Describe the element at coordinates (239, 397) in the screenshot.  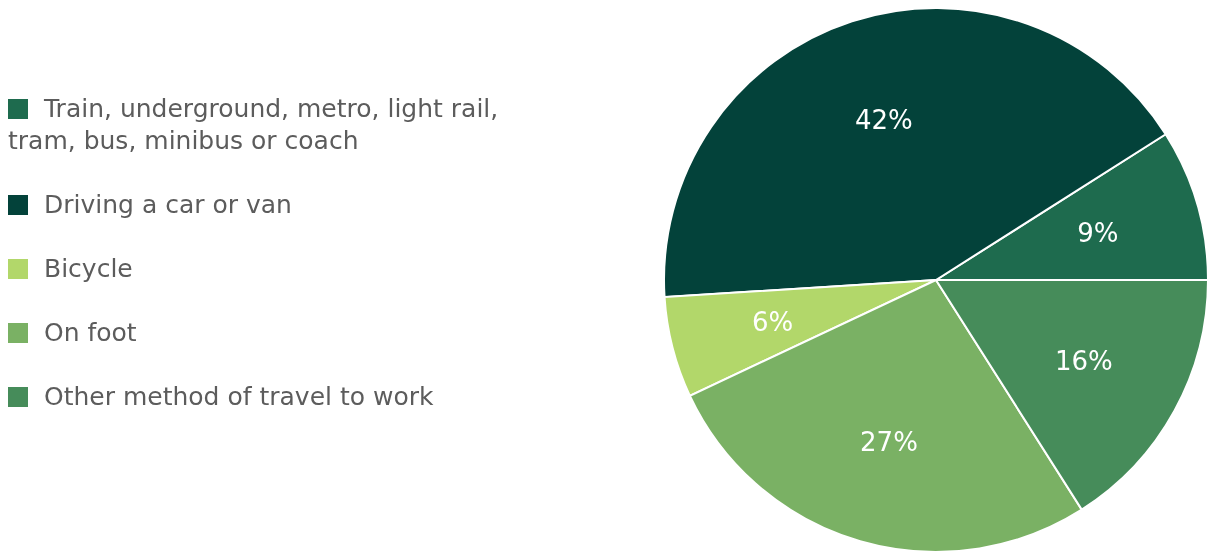
I see `legend-label: Other method of travel to work` at that location.